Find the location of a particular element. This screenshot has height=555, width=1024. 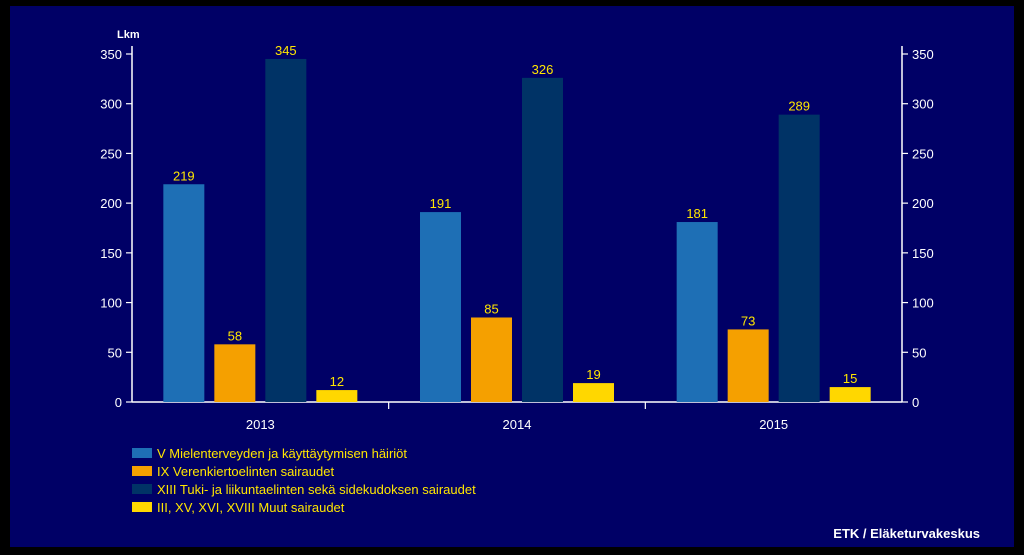

y-axis-unit-label: Lkm is located at coordinates (128, 35).